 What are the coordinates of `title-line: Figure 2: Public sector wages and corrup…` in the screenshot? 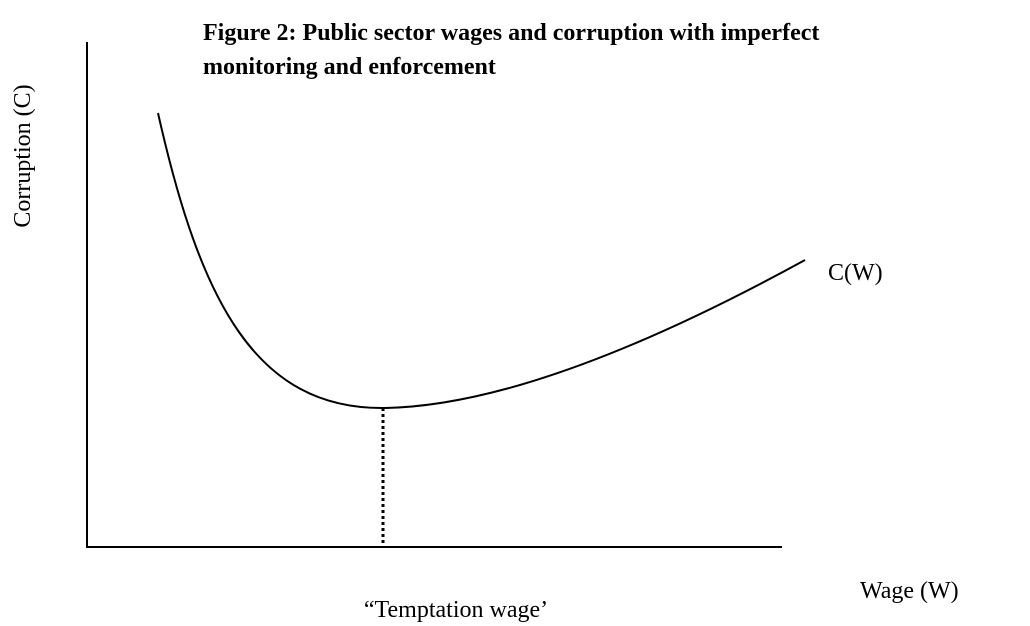 It's located at (511, 33).